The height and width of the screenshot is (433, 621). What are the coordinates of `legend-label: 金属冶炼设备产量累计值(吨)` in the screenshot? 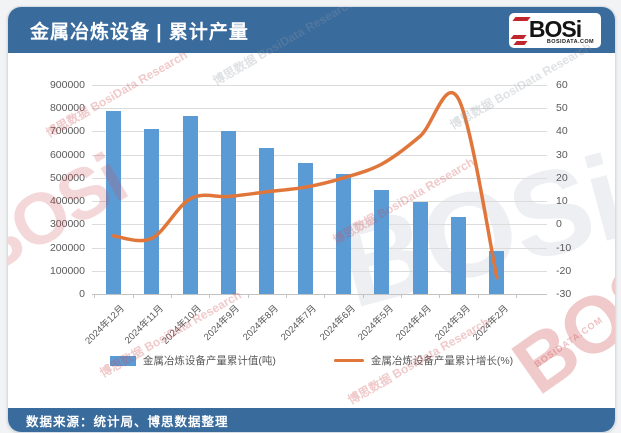 It's located at (209, 361).